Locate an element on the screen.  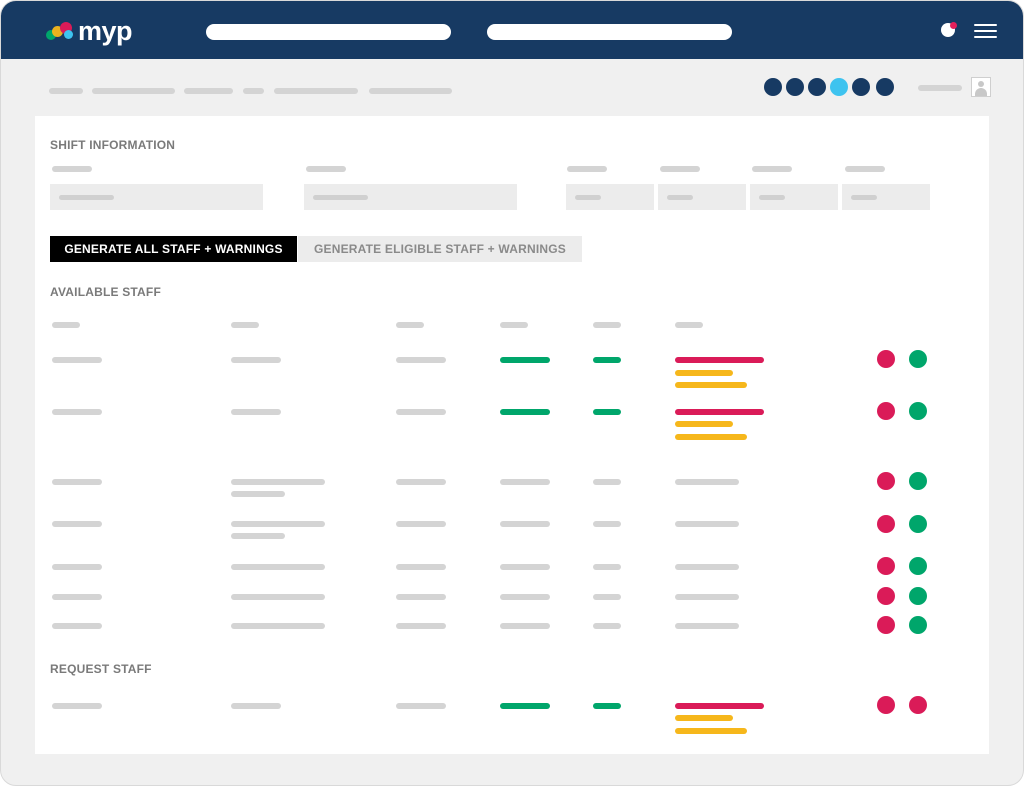
shift-information-title: SHIFT INFORMATION is located at coordinates (113, 145).